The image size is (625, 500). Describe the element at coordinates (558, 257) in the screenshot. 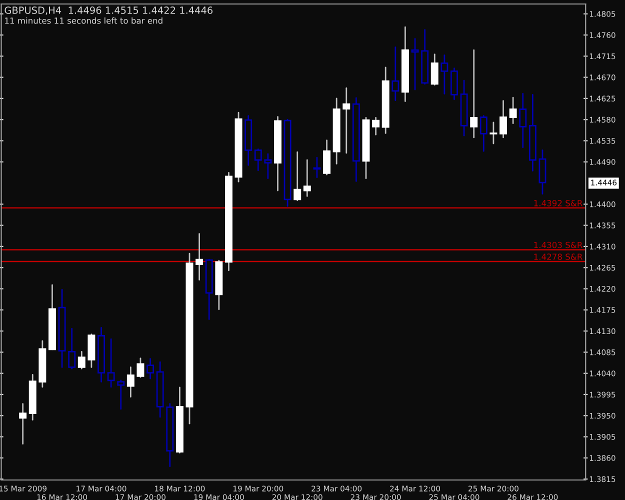

I see `ref-line-label: 1.4278 S&R` at that location.